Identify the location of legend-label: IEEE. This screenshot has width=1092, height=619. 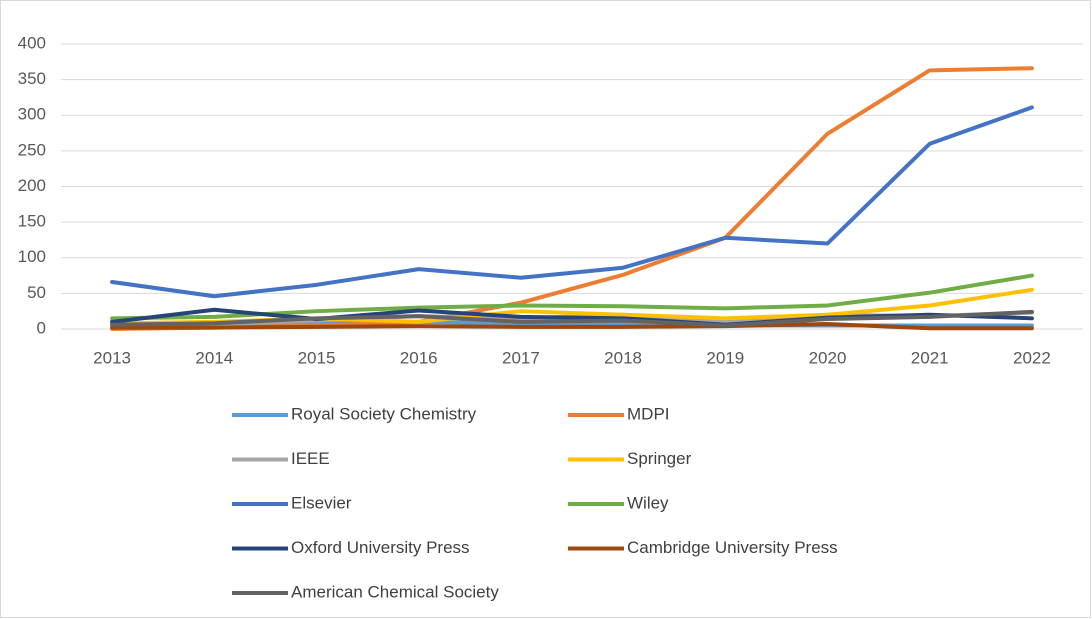
(310, 458).